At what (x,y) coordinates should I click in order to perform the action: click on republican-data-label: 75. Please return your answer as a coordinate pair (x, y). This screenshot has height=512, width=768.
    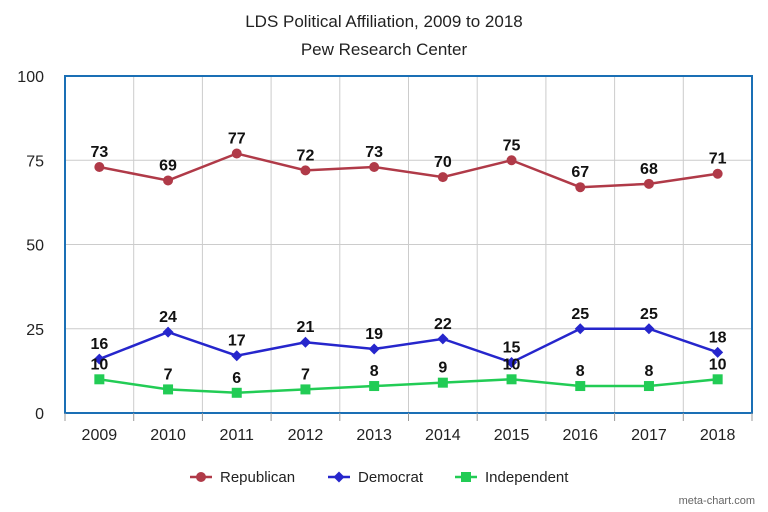
    Looking at the image, I should click on (512, 145).